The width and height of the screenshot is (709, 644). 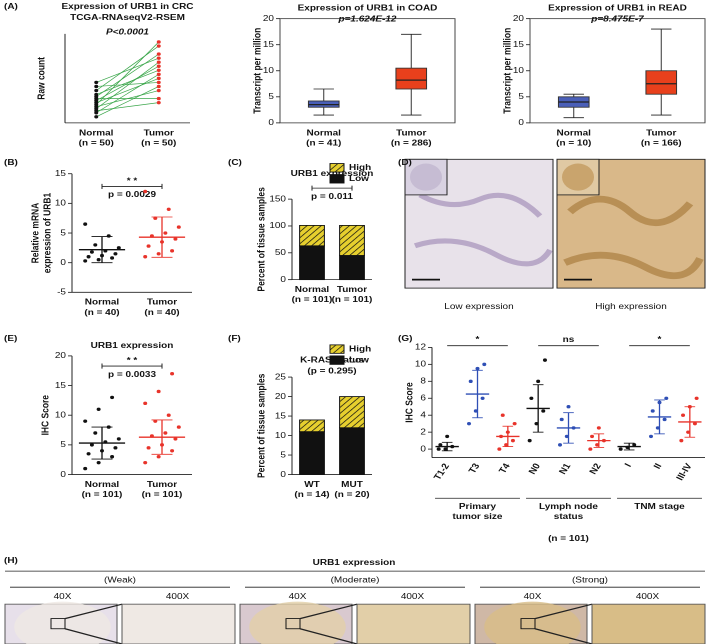 What do you see at coordinates (280, 376) in the screenshot?
I see `y-tick-label: 25` at bounding box center [280, 376].